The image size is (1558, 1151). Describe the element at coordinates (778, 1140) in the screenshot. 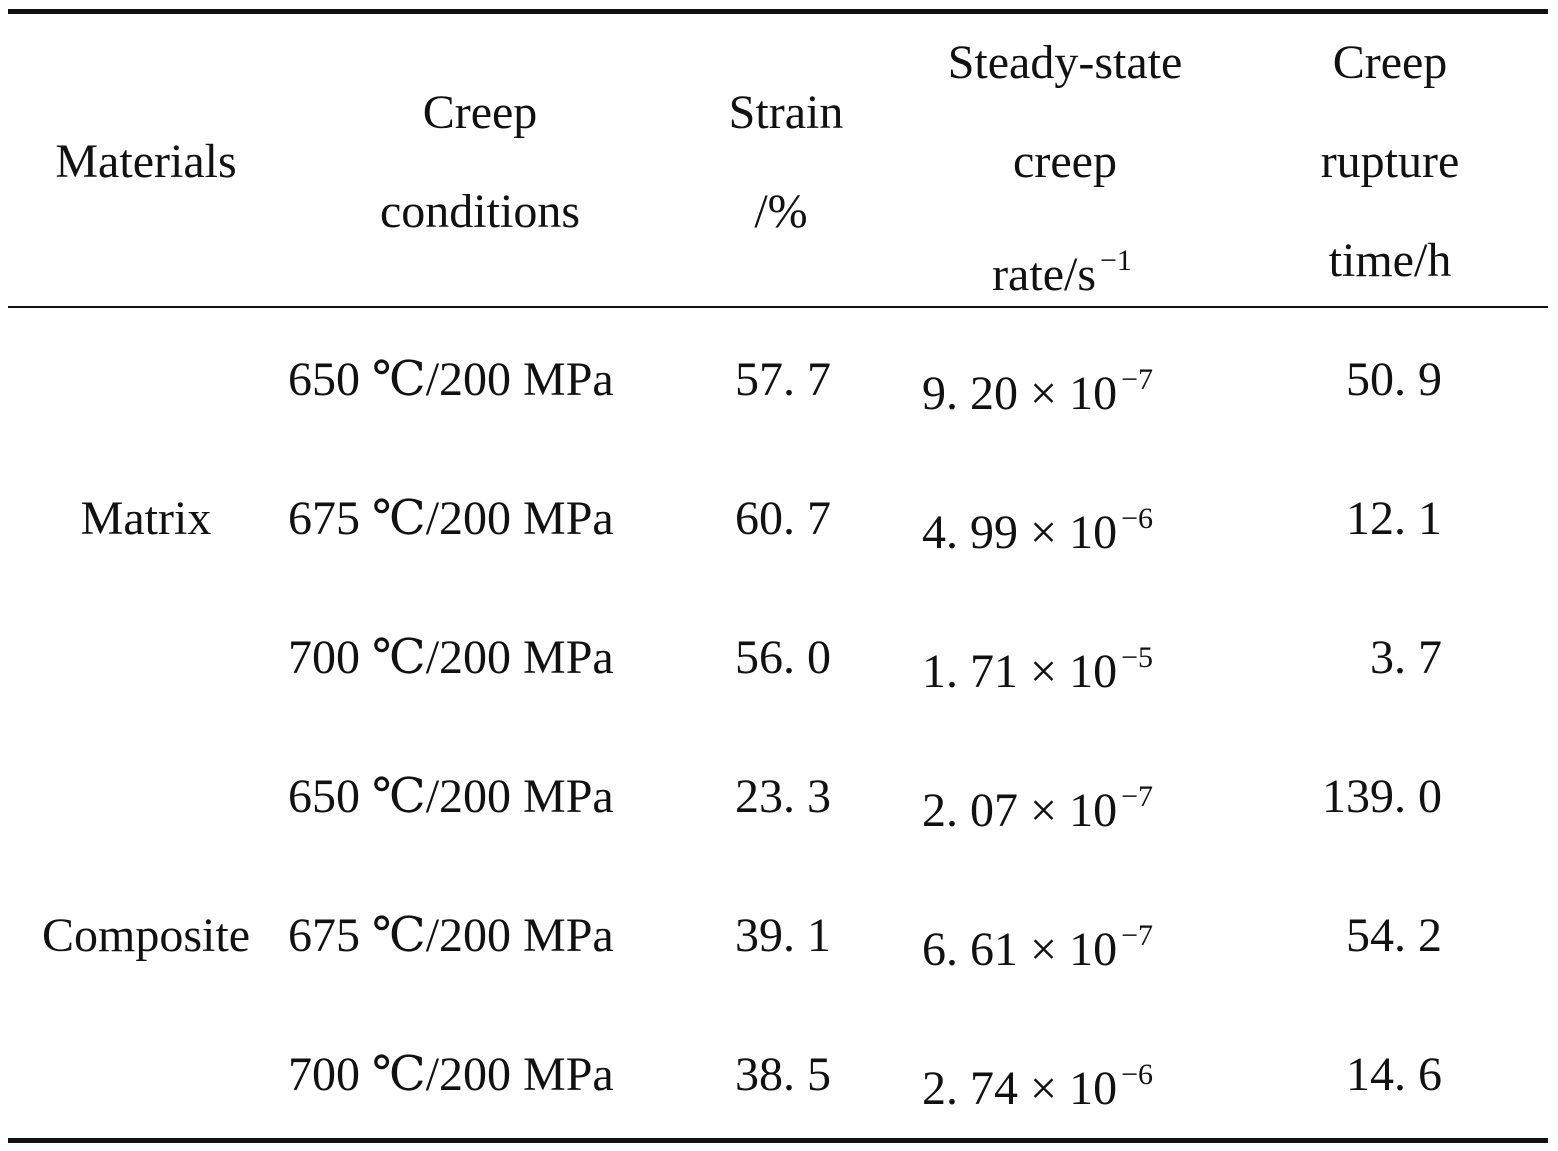

I see `bottom-rule` at that location.